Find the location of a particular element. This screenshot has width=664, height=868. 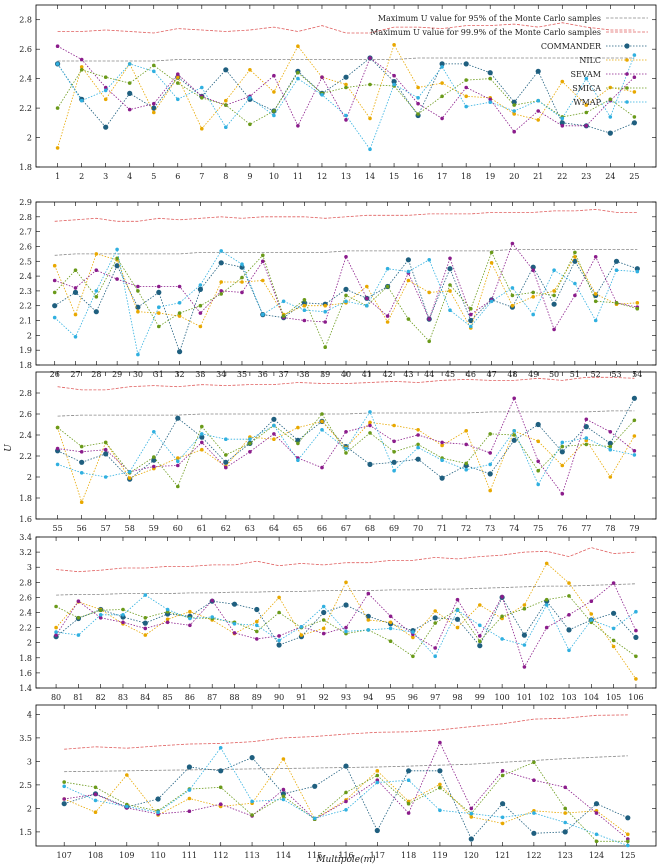

x-tick-label: 54 is located at coordinates (637, 374).